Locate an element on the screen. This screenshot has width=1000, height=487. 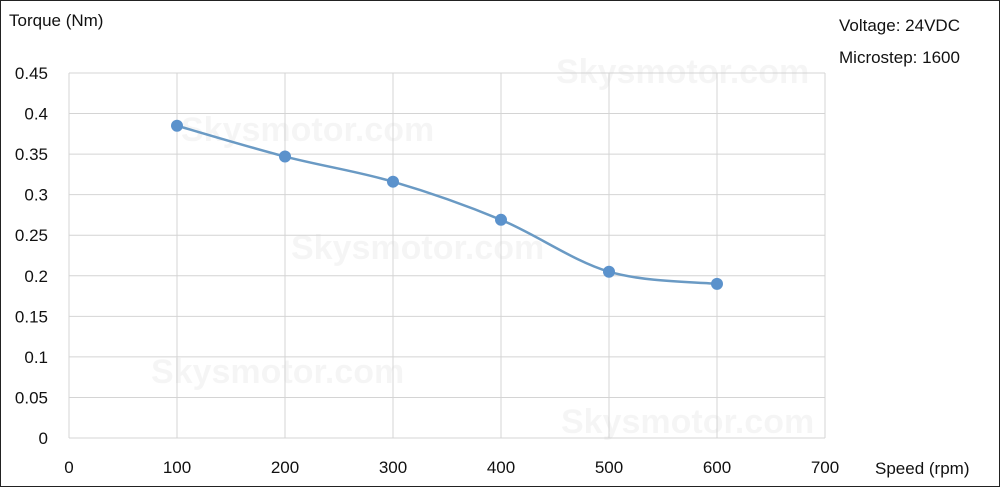
y-tick-label: 0.4 is located at coordinates (36, 114).